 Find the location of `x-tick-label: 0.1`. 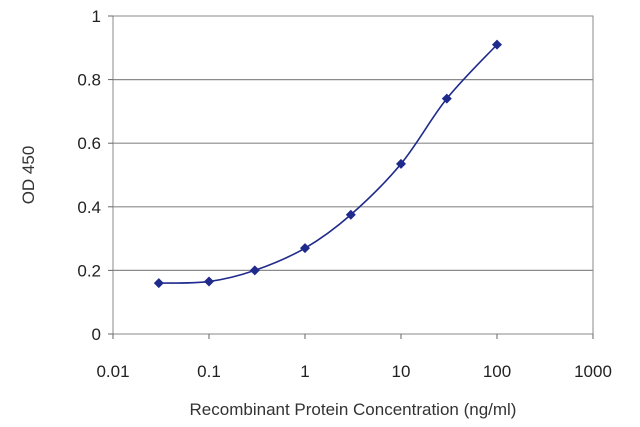

x-tick-label: 0.1 is located at coordinates (209, 371).